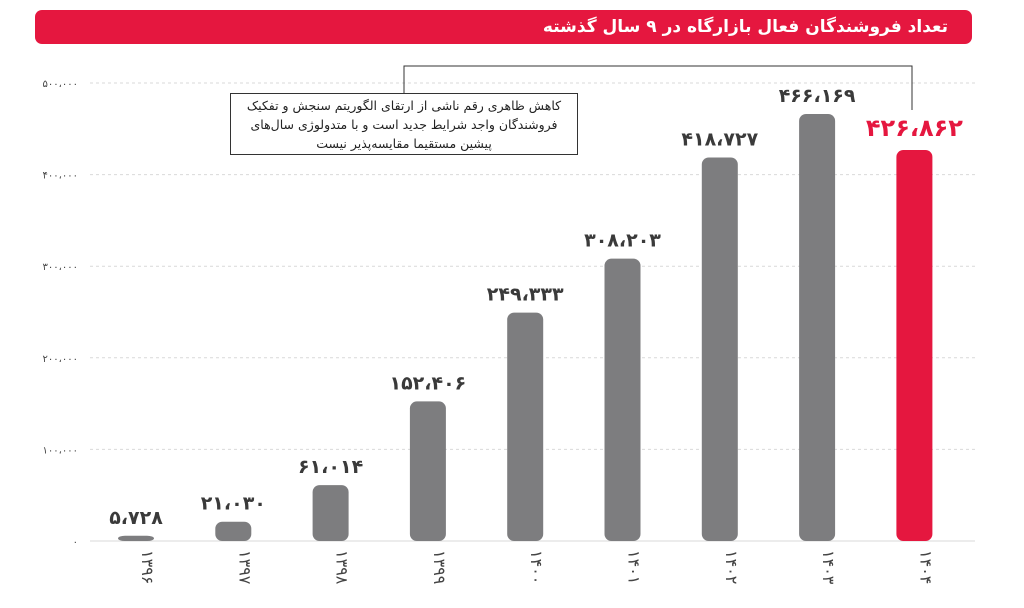  What do you see at coordinates (536, 567) in the screenshot?
I see `x-tick-label: ۱۴۰۰` at bounding box center [536, 567].